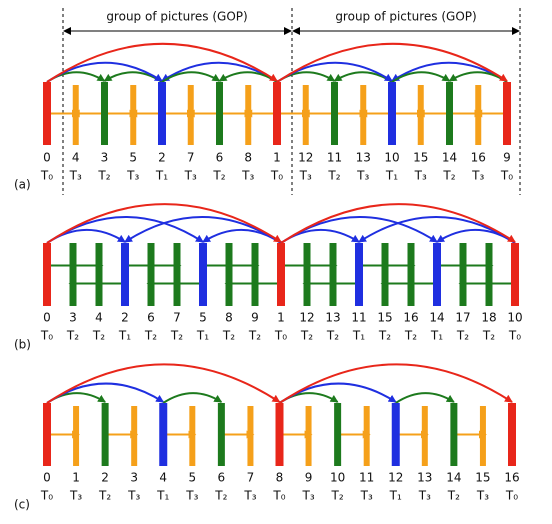 The width and height of the screenshot is (552, 524). What do you see at coordinates (125, 318) in the screenshot?
I see `frame-number: 2` at bounding box center [125, 318].